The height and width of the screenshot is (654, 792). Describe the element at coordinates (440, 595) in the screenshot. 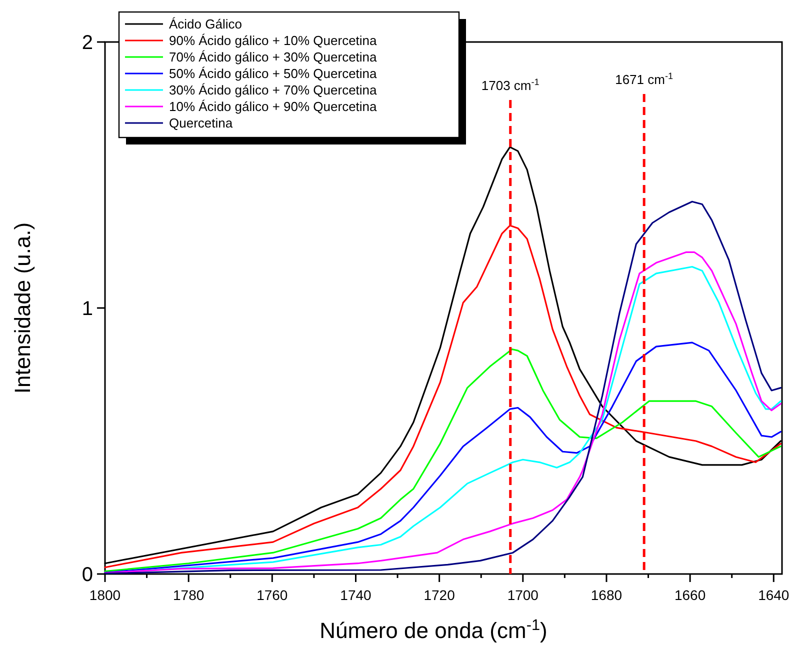

I see `x-tick-label: 1720` at that location.